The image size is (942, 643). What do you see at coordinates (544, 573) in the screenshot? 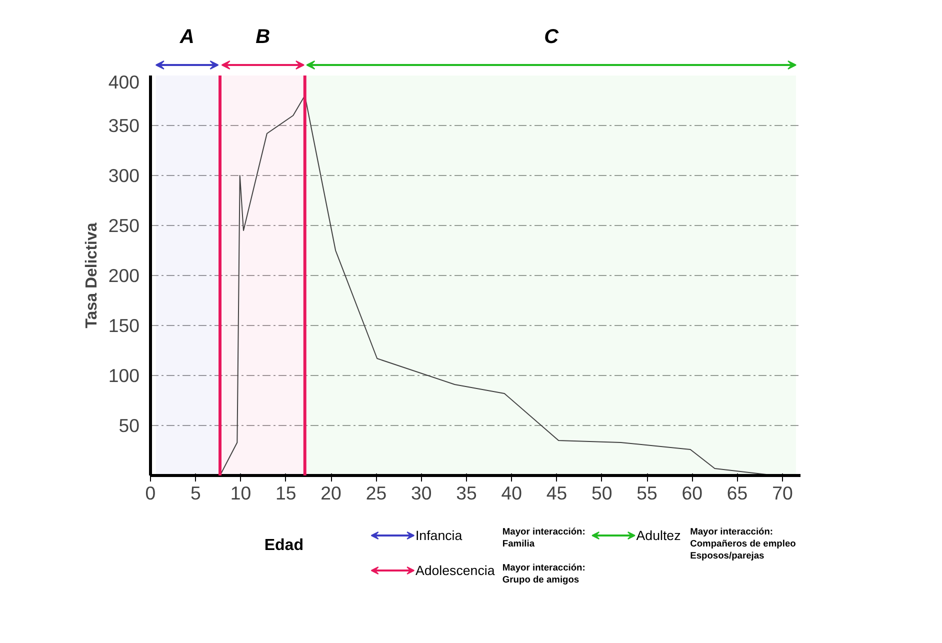
I see `text: Mayor interacción: Grupo de amigos` at bounding box center [544, 573].